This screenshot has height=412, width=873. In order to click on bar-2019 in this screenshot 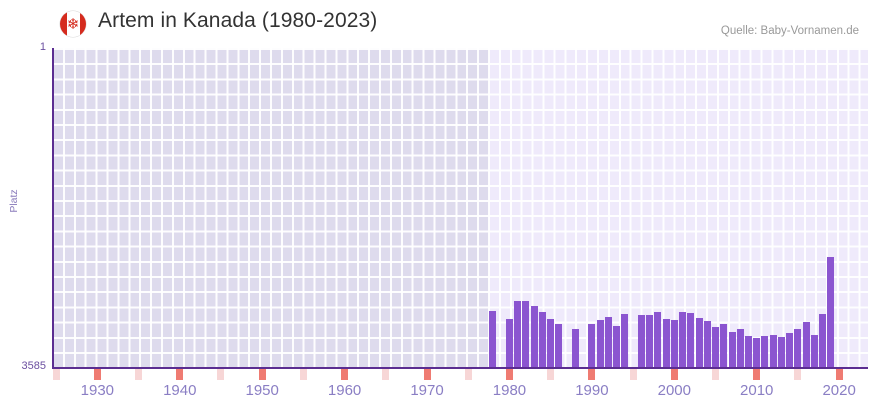, I will do `click(831, 312)`.